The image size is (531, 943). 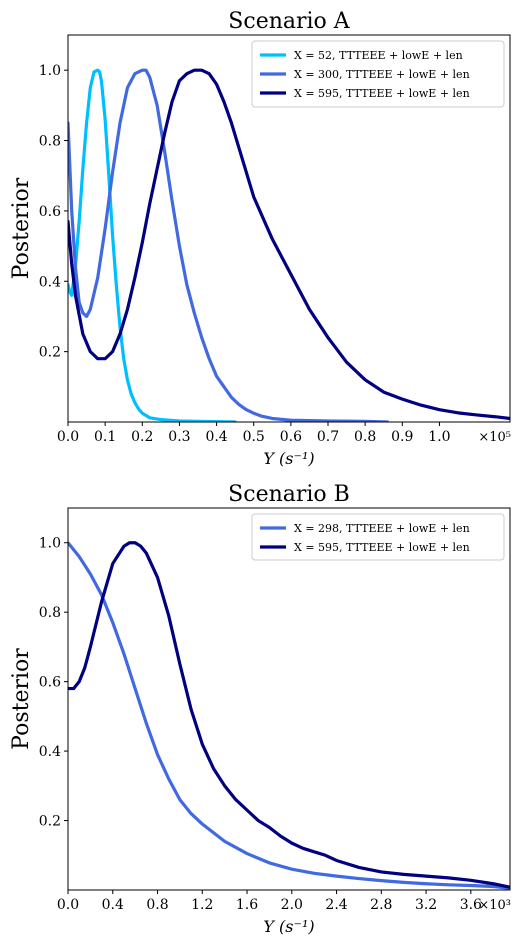 I want to click on x-tick-label: 0.6, so click(x=291, y=437).